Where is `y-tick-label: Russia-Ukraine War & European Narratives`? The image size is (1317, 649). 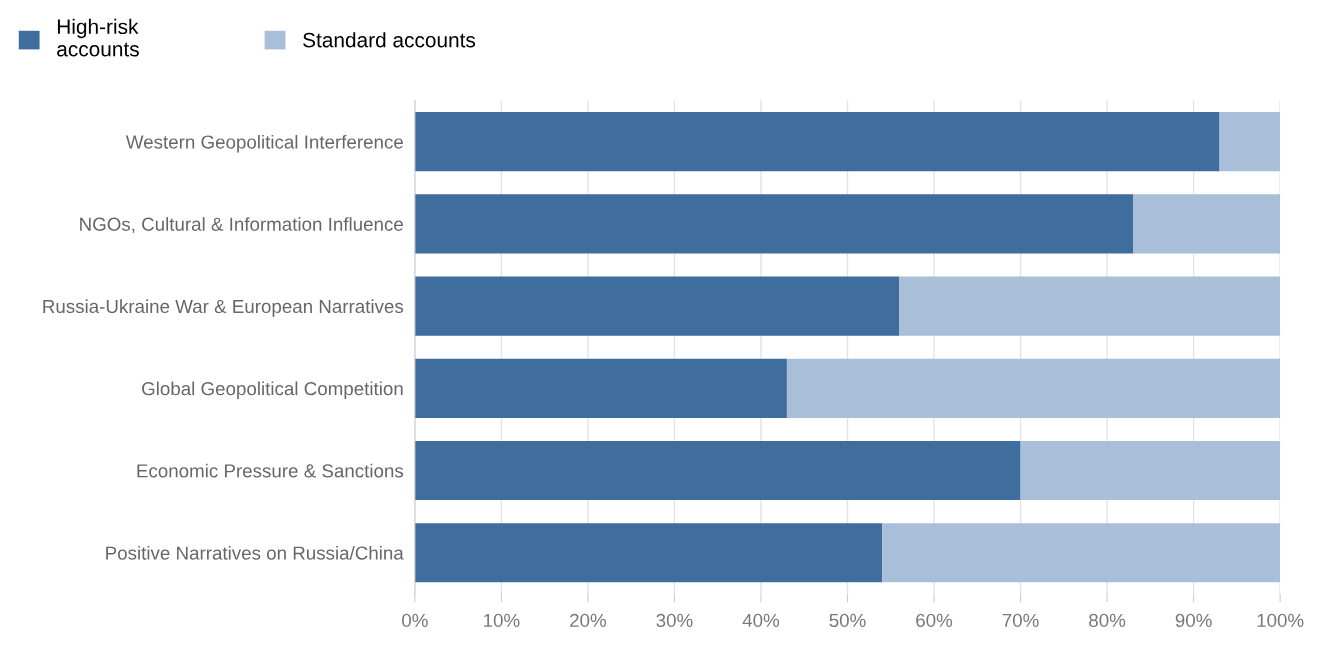
y-tick-label: Russia-Ukraine War & European Narratives is located at coordinates (223, 308).